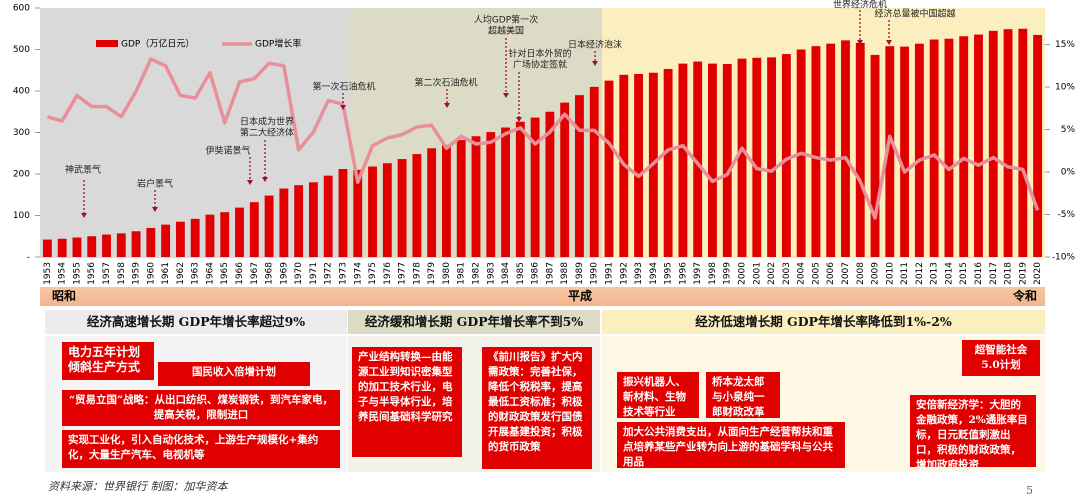  What do you see at coordinates (595, 273) in the screenshot?
I see `x-tick-label: 1990` at bounding box center [595, 273].